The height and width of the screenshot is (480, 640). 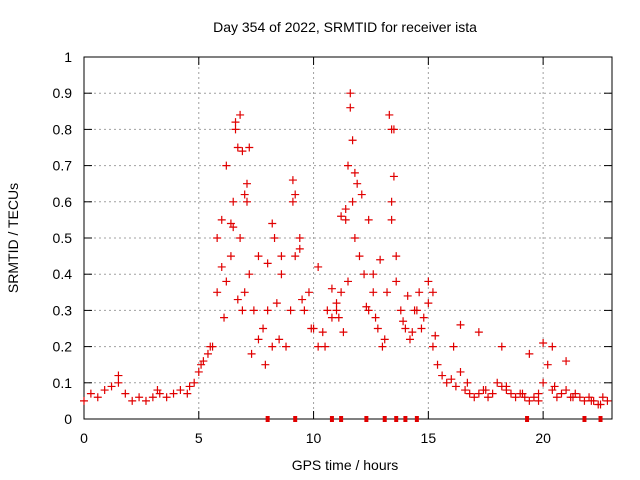 I want to click on y-tick-label: 0, so click(x=68, y=419).